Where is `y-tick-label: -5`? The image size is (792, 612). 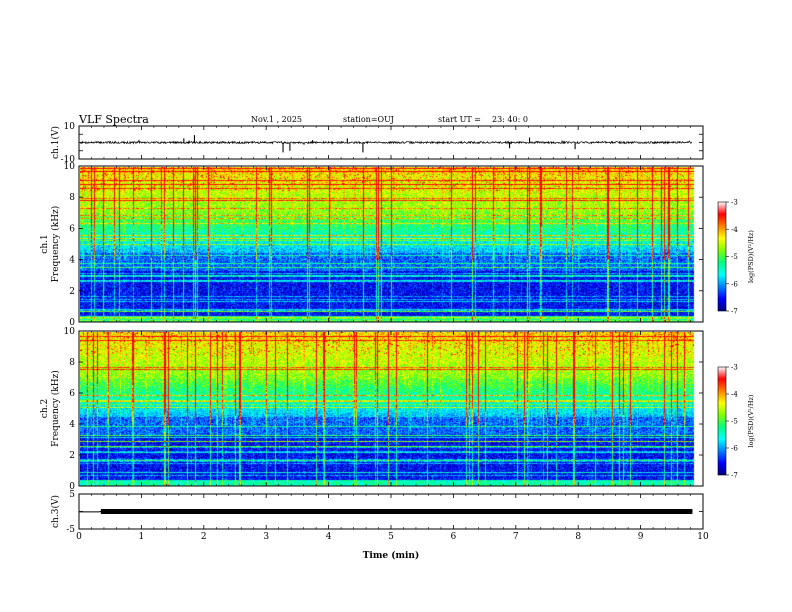
y-tick-label: -5 is located at coordinates (70, 530).